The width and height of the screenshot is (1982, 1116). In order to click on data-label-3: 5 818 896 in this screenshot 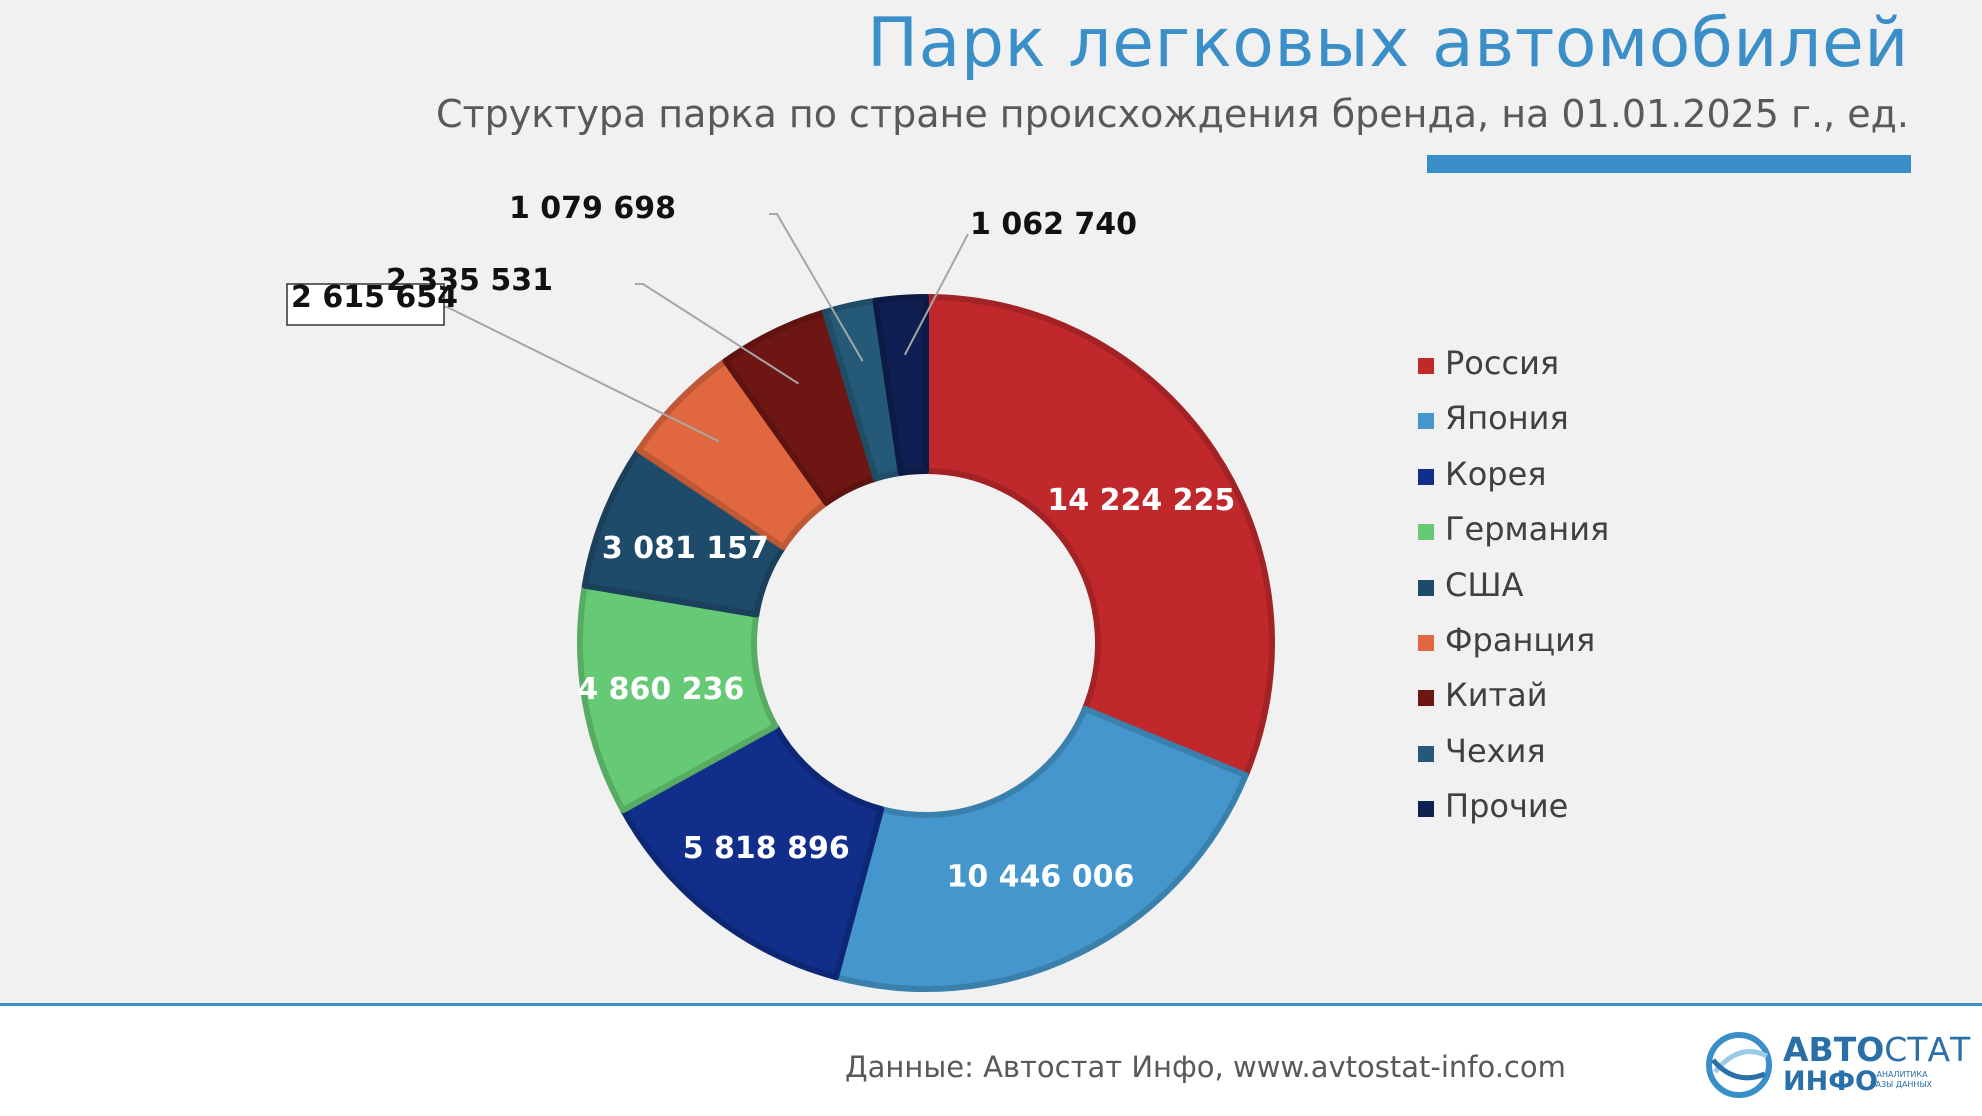, I will do `click(766, 848)`.